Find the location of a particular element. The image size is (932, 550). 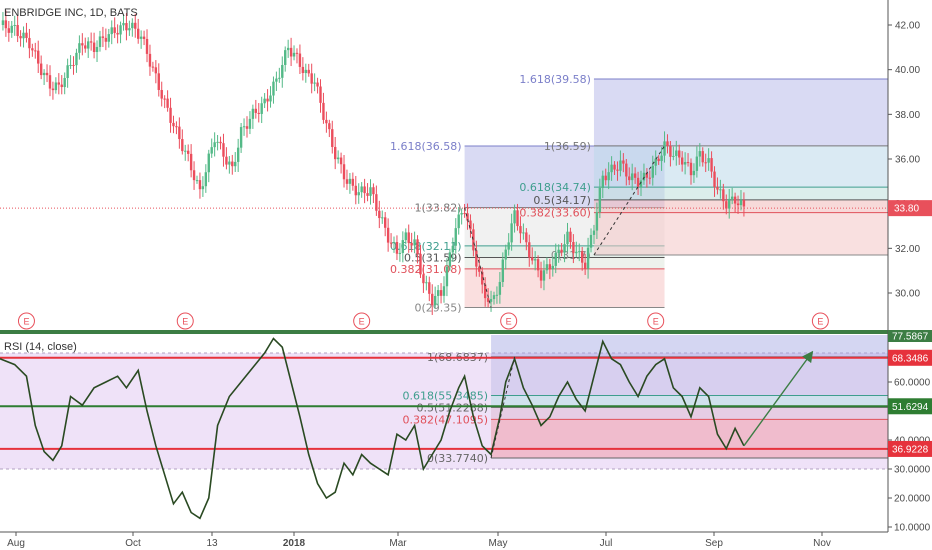

x-tick-label: Sep is located at coordinates (714, 543).